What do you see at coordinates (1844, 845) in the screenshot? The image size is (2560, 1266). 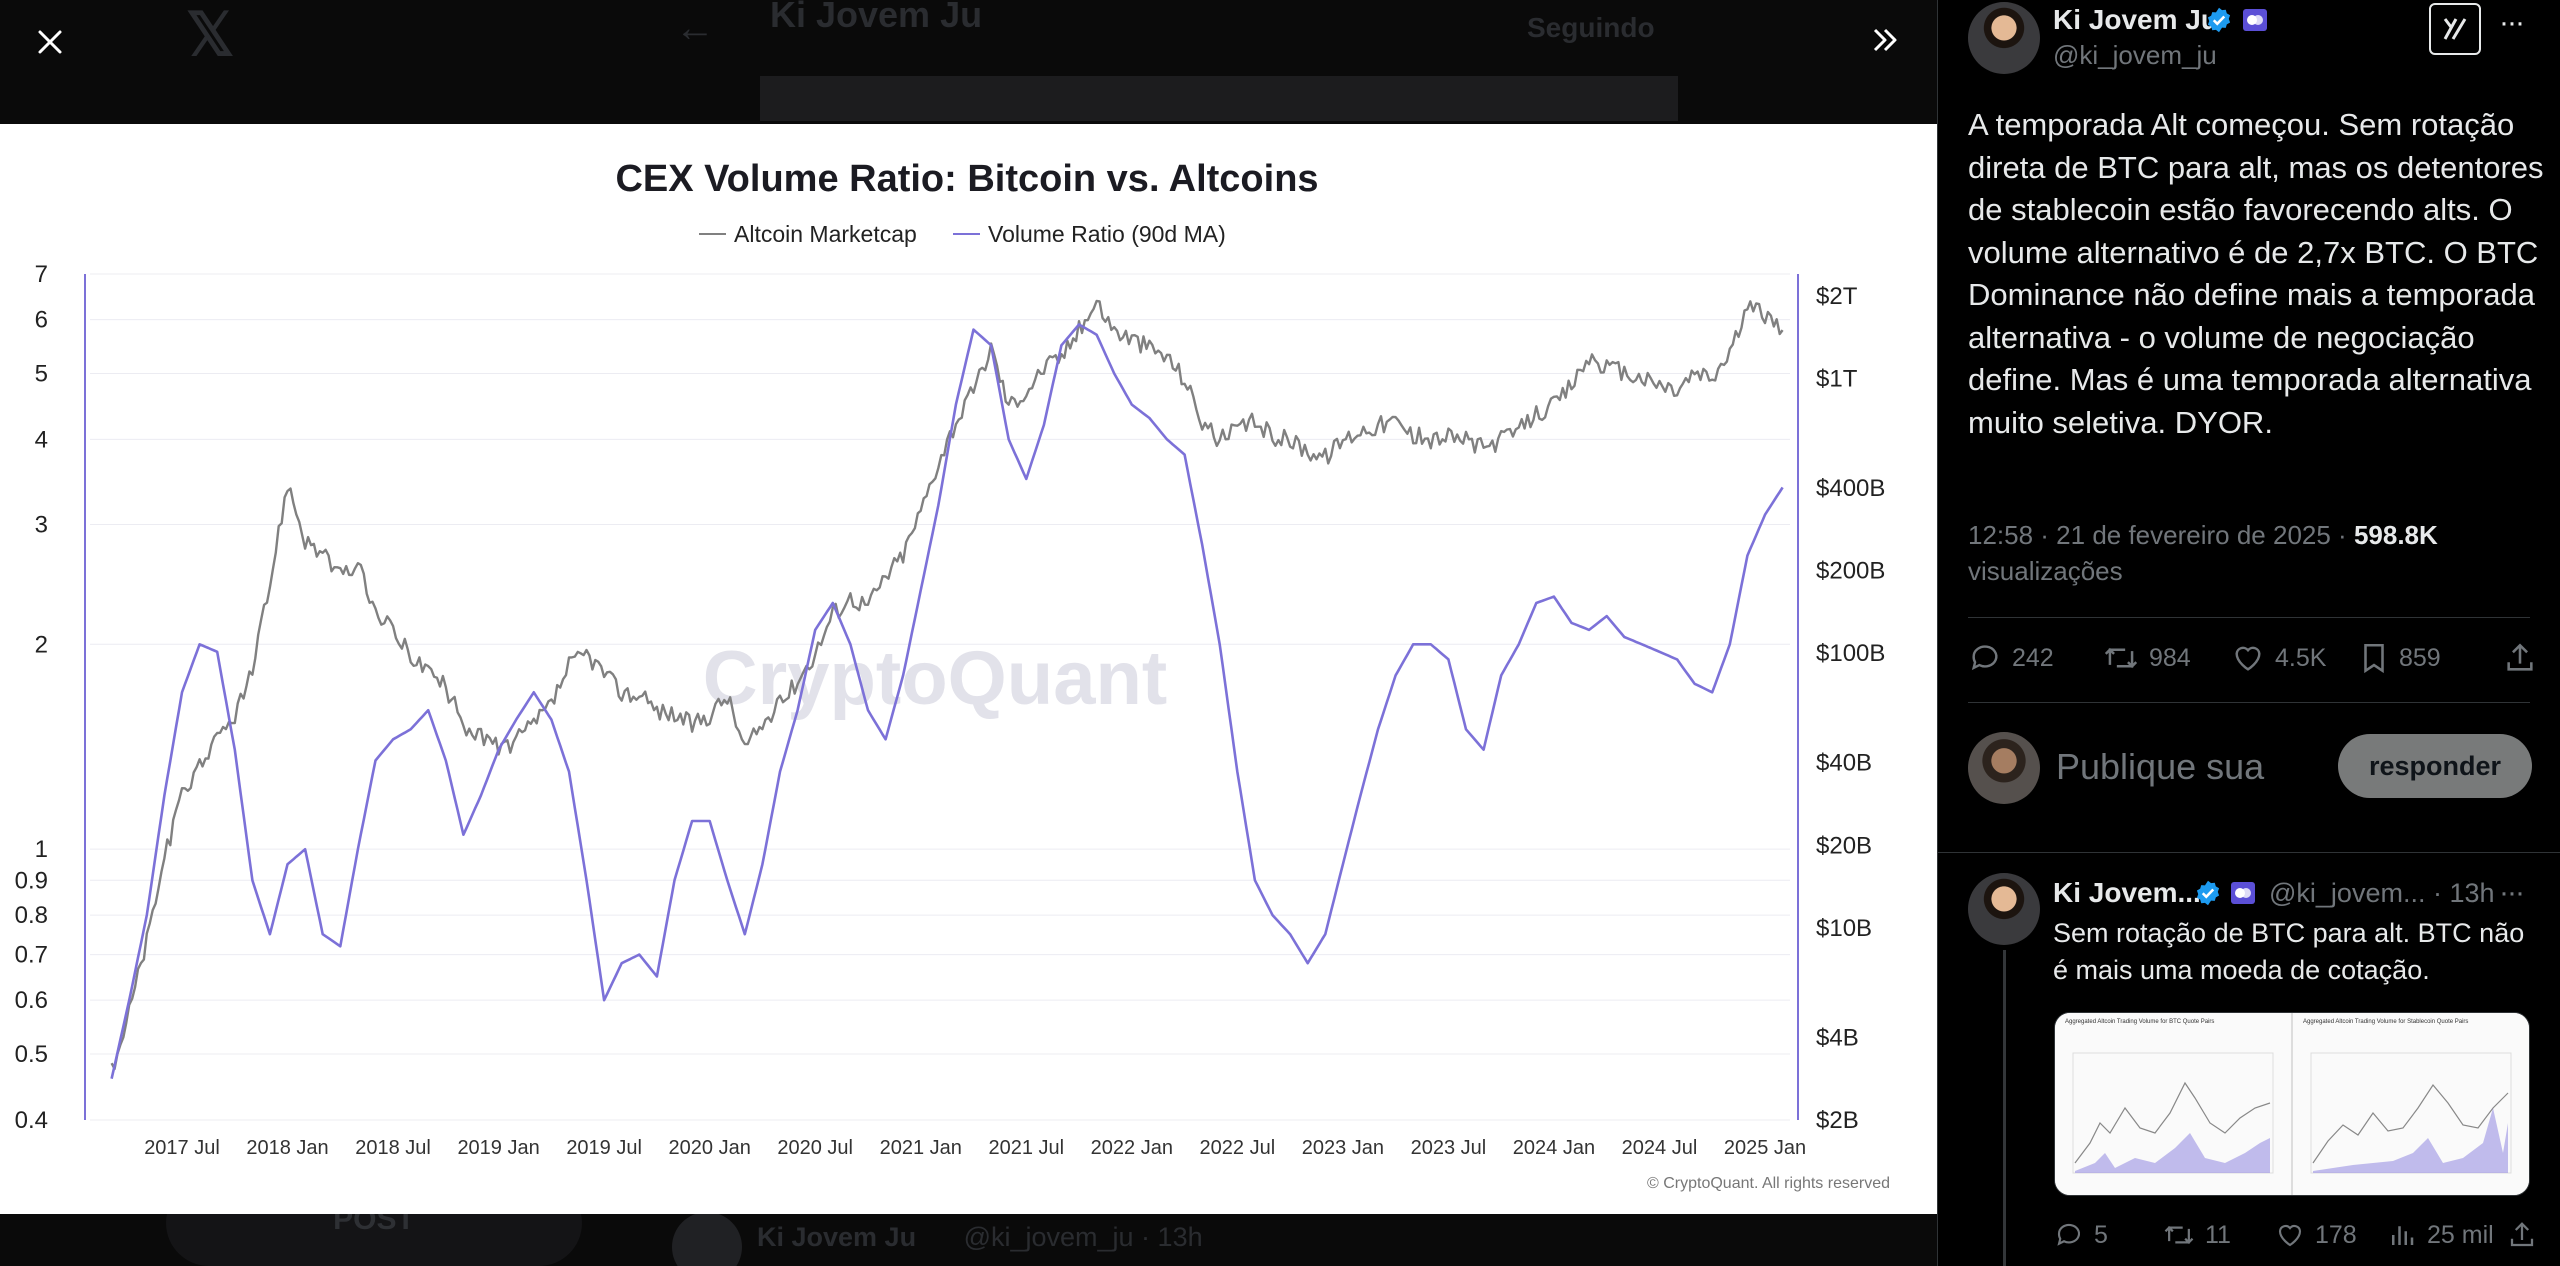 I see `y-right-tick-label: $20B` at bounding box center [1844, 845].